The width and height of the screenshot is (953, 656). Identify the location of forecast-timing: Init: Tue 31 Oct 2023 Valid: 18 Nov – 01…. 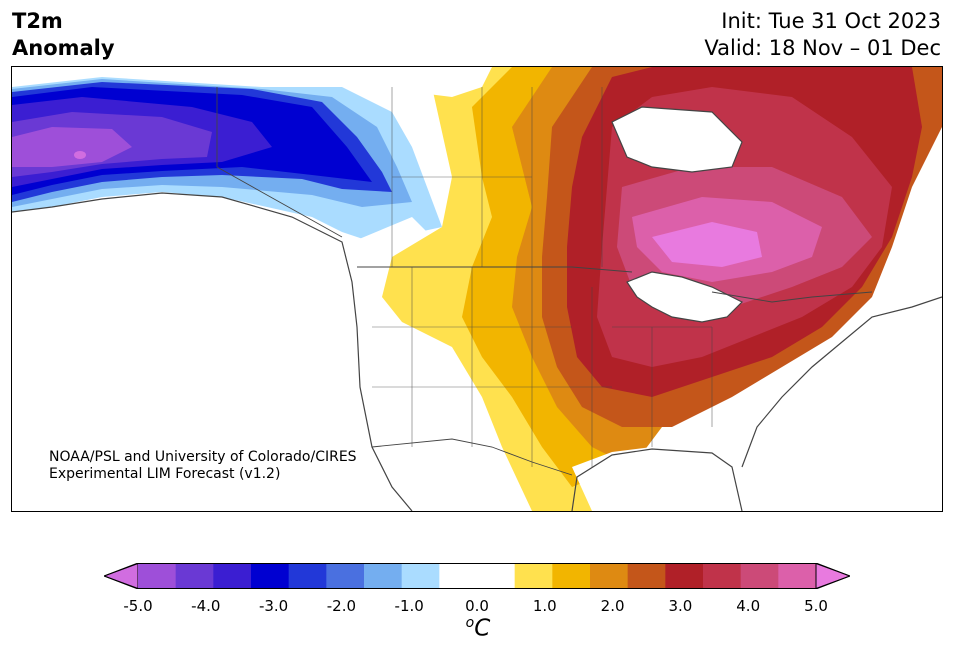
(822, 35).